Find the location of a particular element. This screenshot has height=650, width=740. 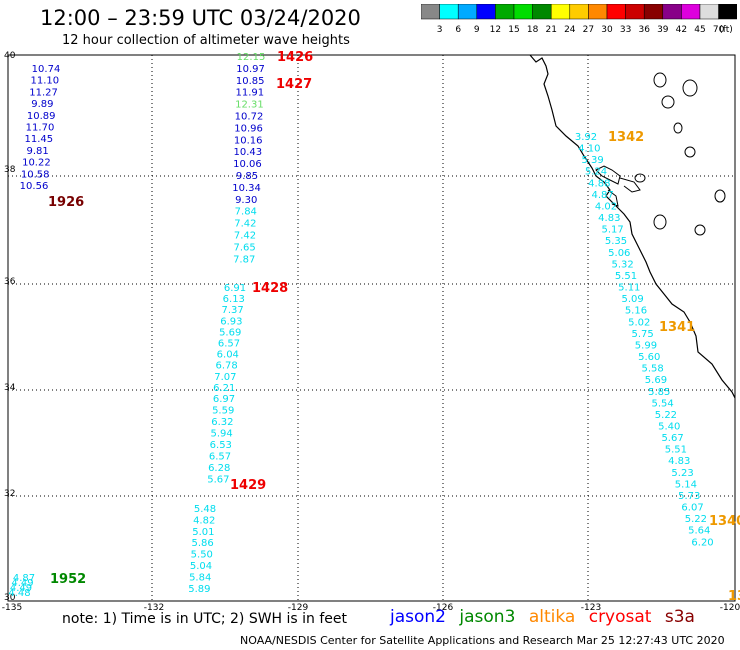

coastline is located at coordinates (632, 226).